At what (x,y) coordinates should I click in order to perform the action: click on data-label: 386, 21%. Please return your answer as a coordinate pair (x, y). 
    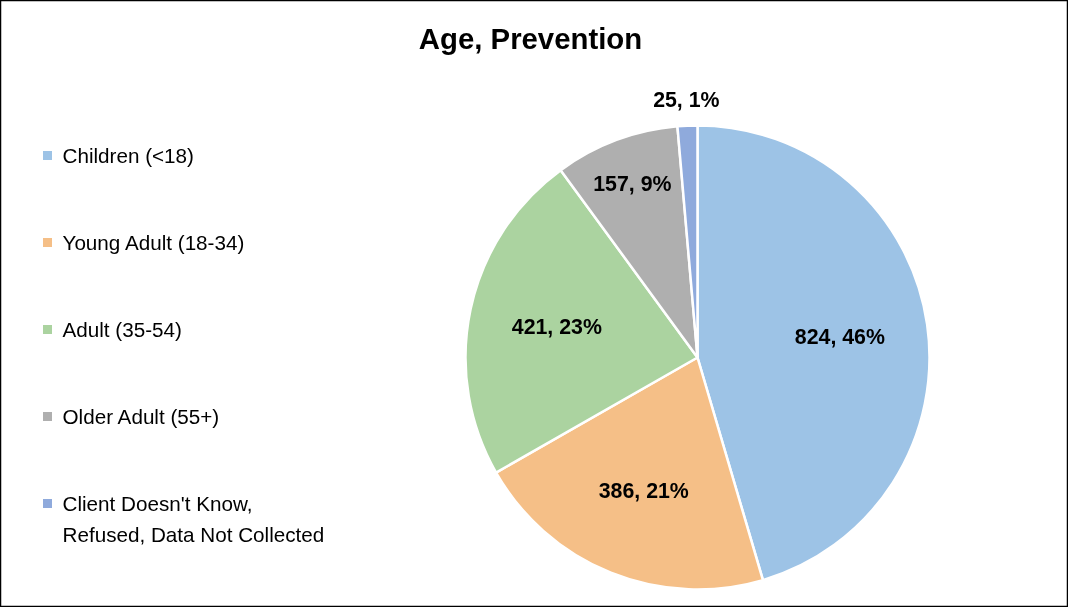
    Looking at the image, I should click on (643, 490).